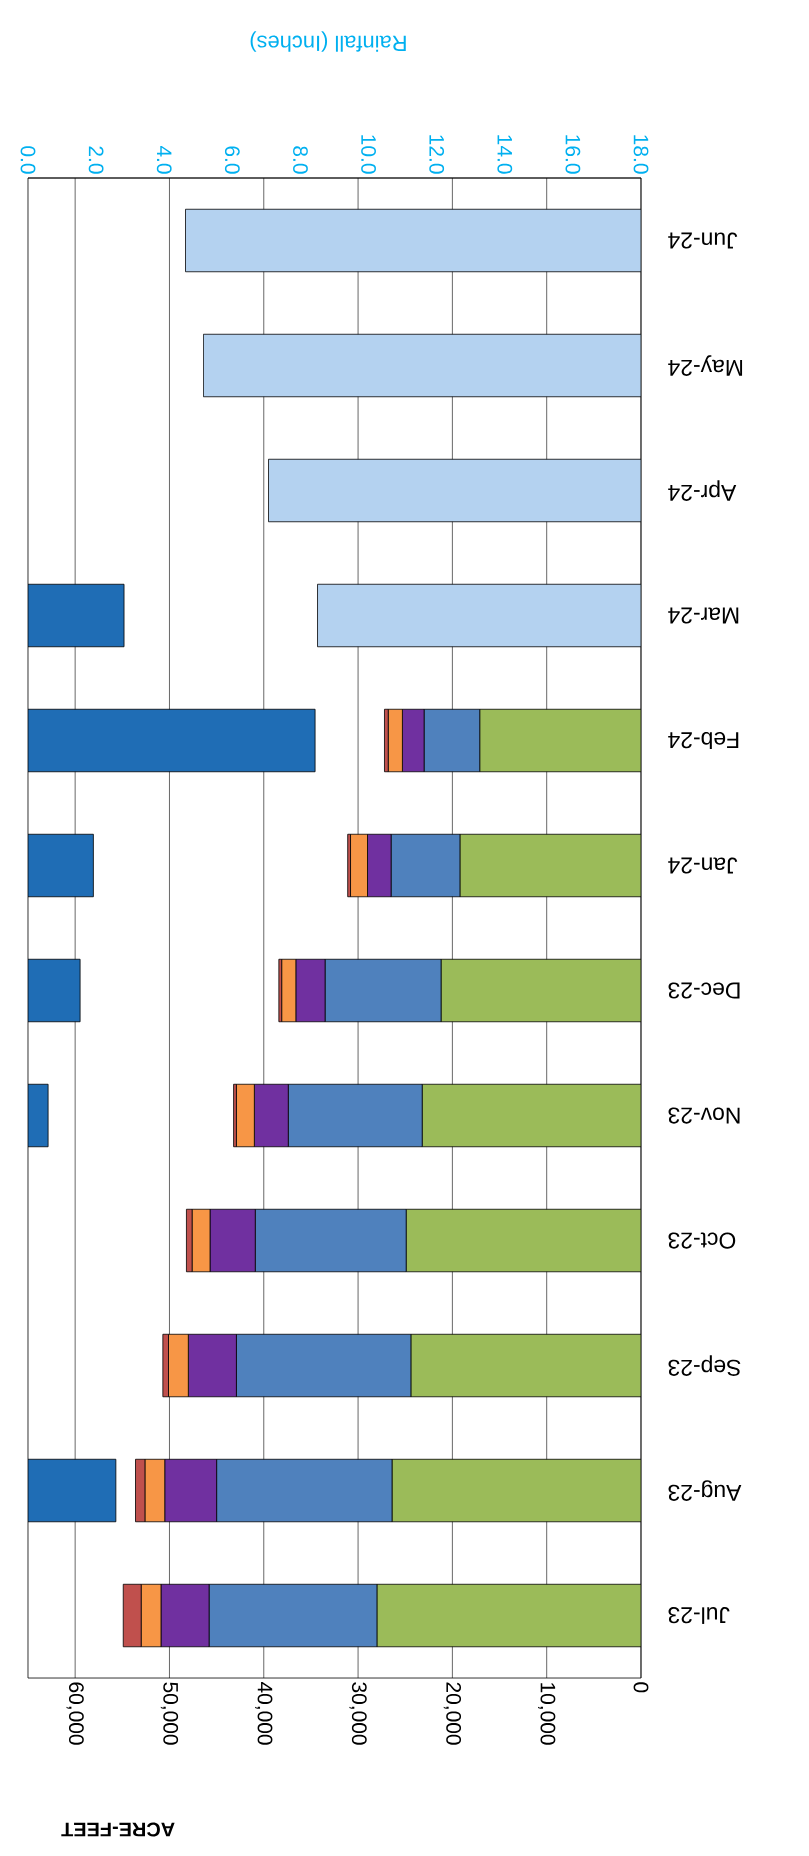  I want to click on y-tick-label: Jan-24, so click(703, 865).